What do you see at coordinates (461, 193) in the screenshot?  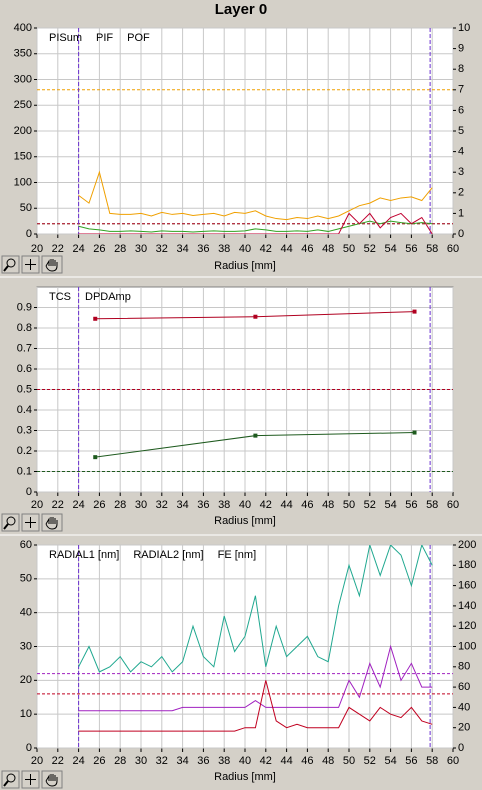 I see `y2-tick-label: 2` at bounding box center [461, 193].